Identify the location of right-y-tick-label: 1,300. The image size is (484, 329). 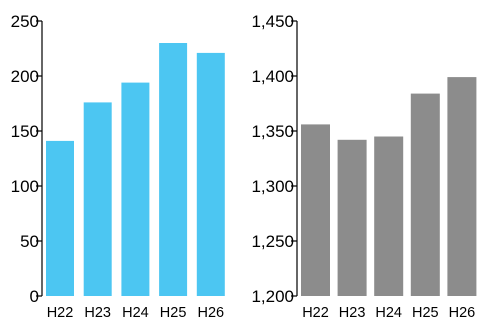
(272, 186).